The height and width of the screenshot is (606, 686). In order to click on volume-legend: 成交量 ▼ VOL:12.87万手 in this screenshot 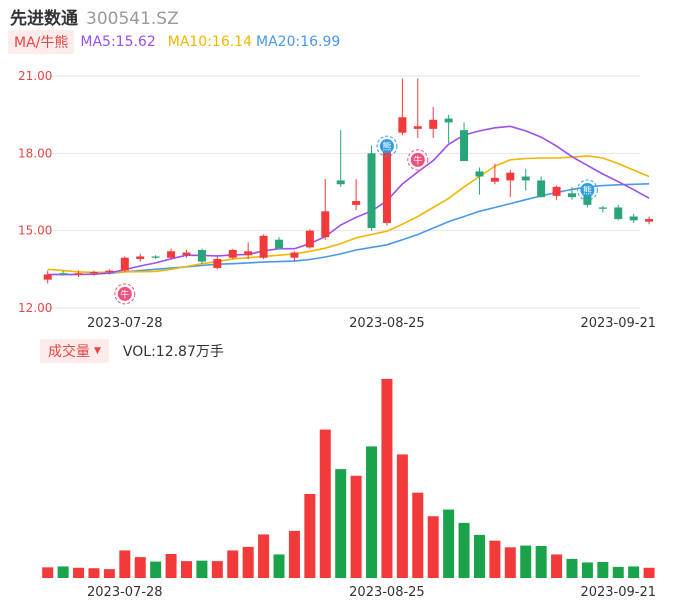, I will do `click(132, 351)`.